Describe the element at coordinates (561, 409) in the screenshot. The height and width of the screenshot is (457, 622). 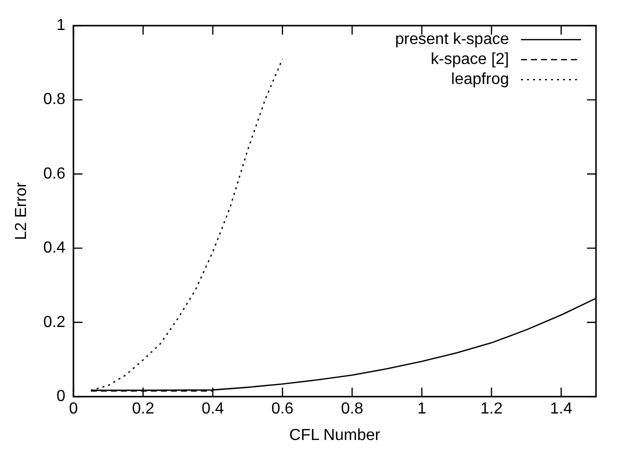
I see `x-tick-label: 1.4` at that location.